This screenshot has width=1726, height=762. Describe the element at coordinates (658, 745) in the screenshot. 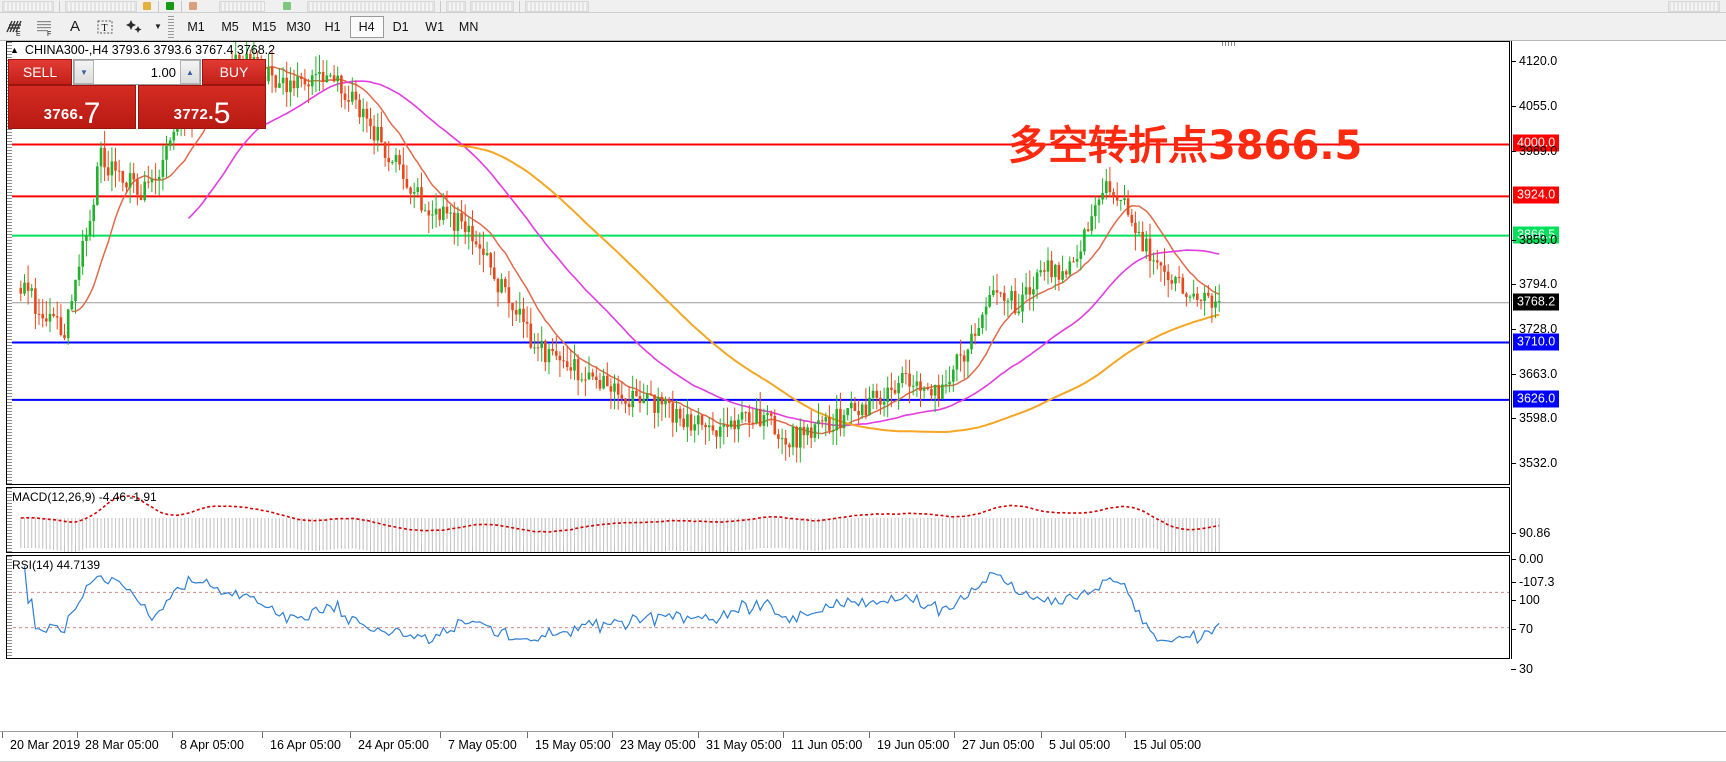

I see `time-axis-label: 23 May 05:00` at that location.